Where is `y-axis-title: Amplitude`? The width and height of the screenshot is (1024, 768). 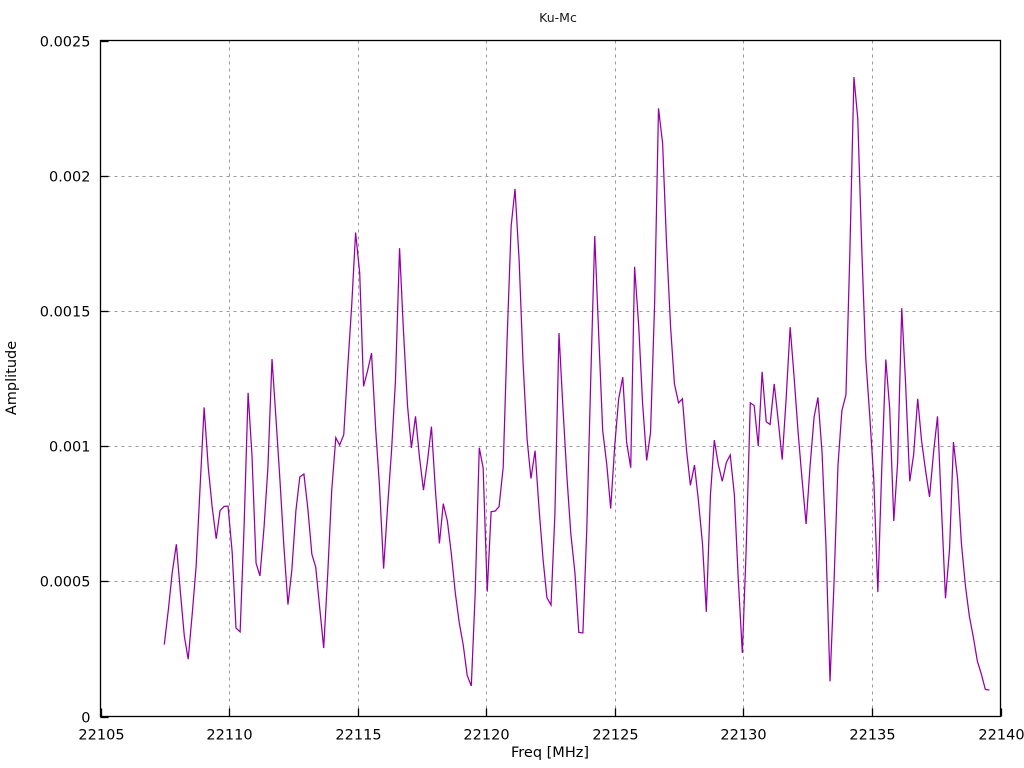 y-axis-title: Amplitude is located at coordinates (12, 378).